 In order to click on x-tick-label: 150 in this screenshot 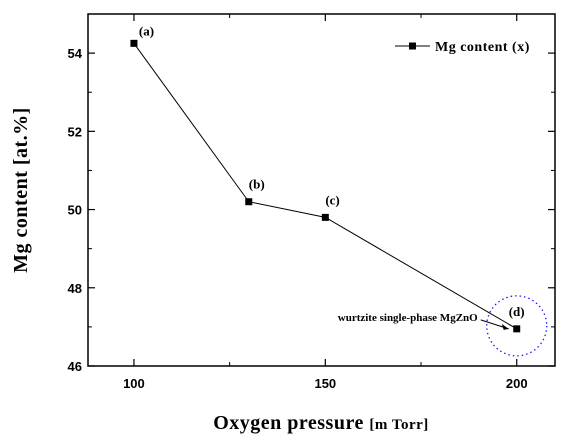, I will do `click(325, 383)`.